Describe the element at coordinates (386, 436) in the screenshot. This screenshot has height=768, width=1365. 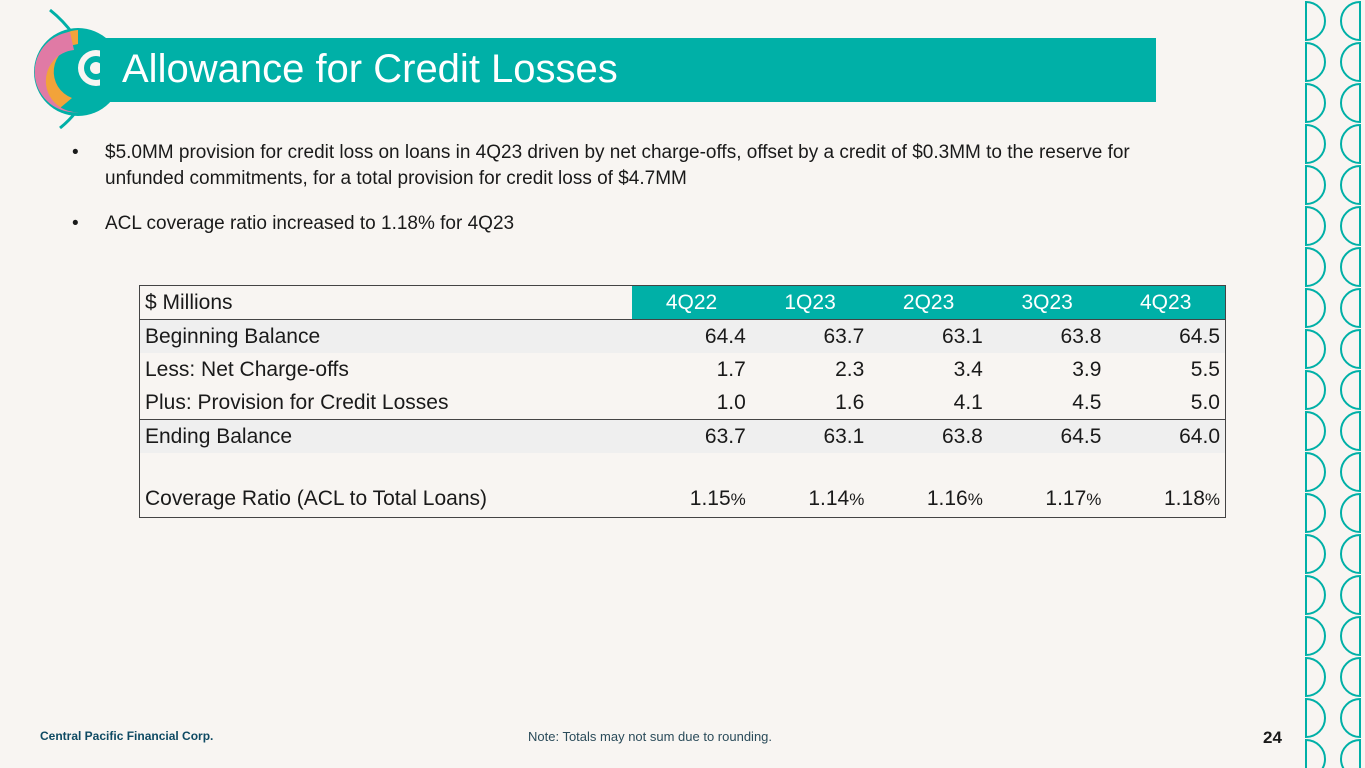
I see `row-label: Ending Balance` at that location.